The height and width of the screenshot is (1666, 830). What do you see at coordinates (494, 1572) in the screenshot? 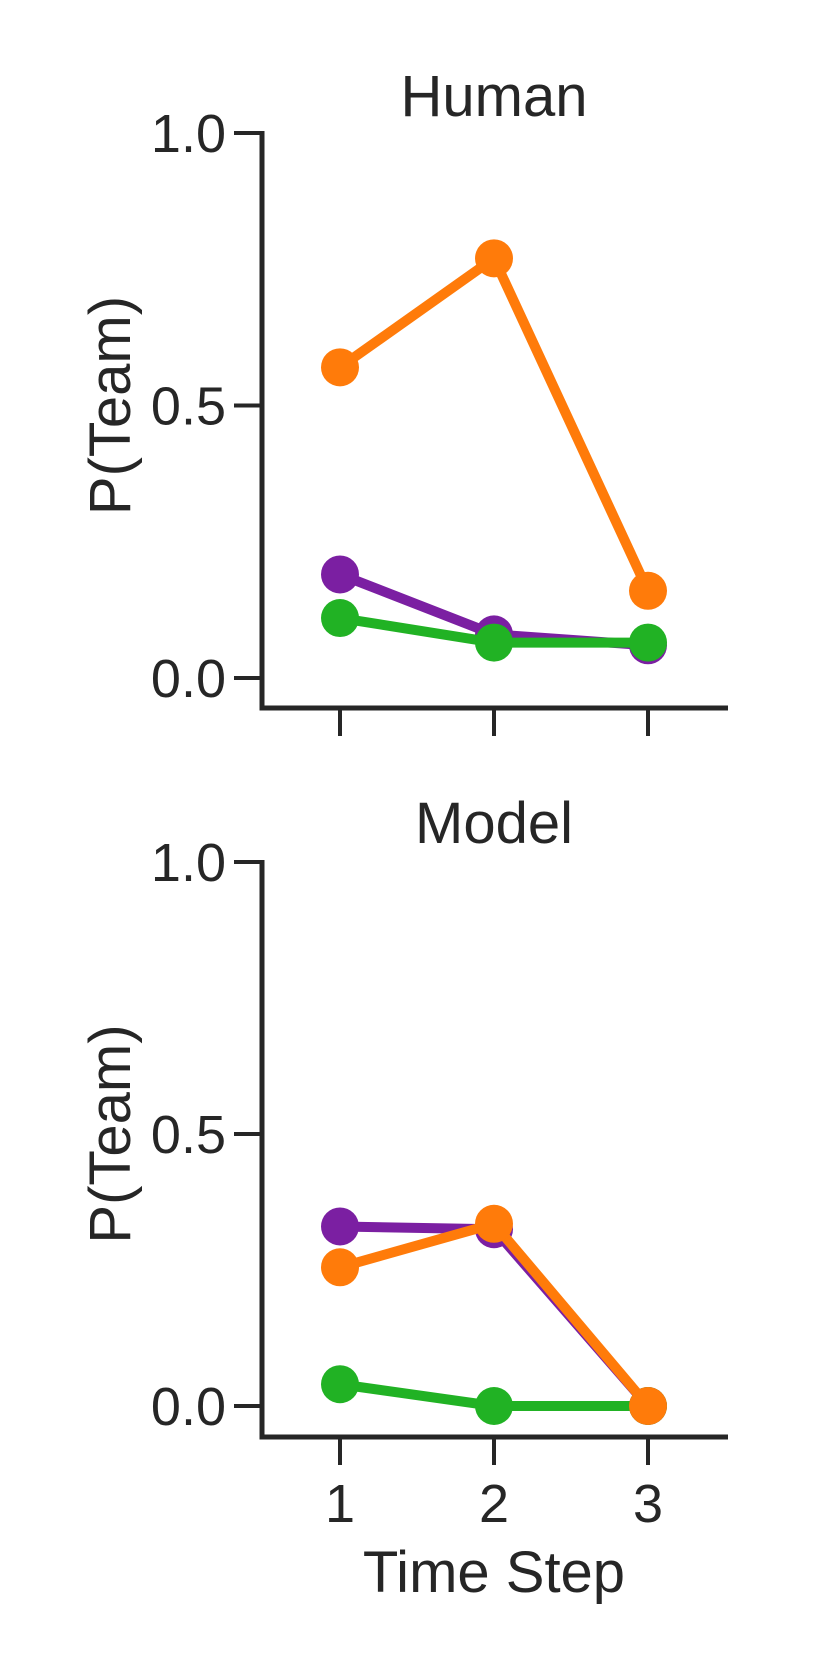
I see `x-axis-label: Time Step` at bounding box center [494, 1572].